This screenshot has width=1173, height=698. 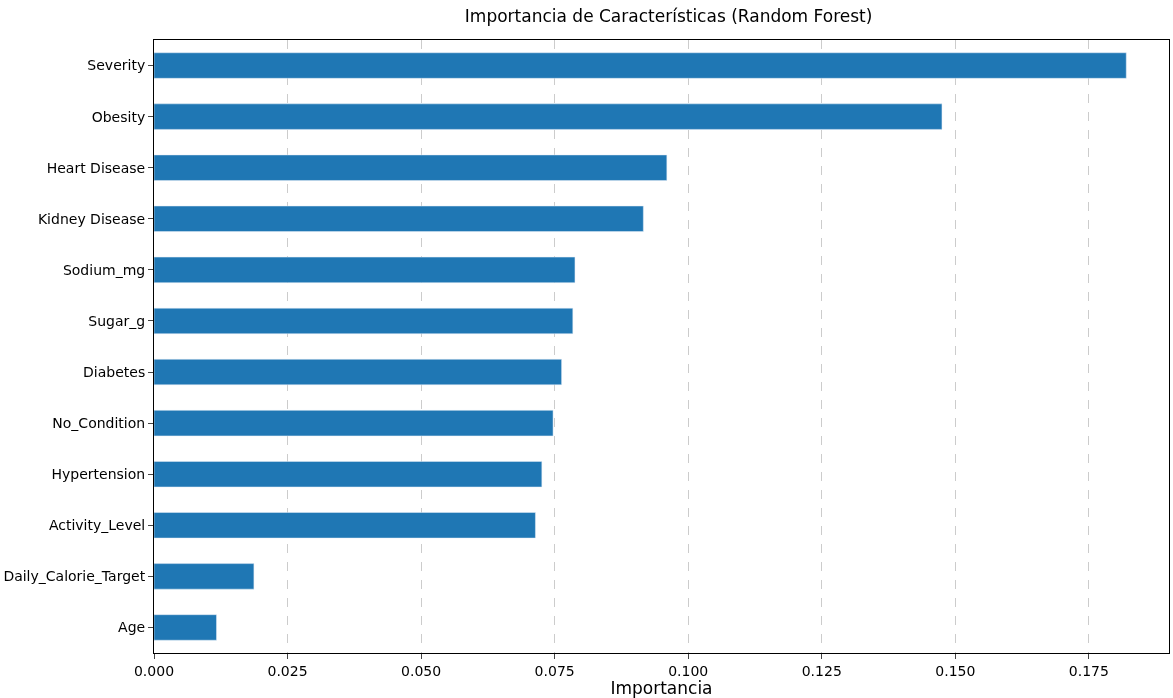 I want to click on y-tick-label: Sugar_g, so click(x=117, y=320).